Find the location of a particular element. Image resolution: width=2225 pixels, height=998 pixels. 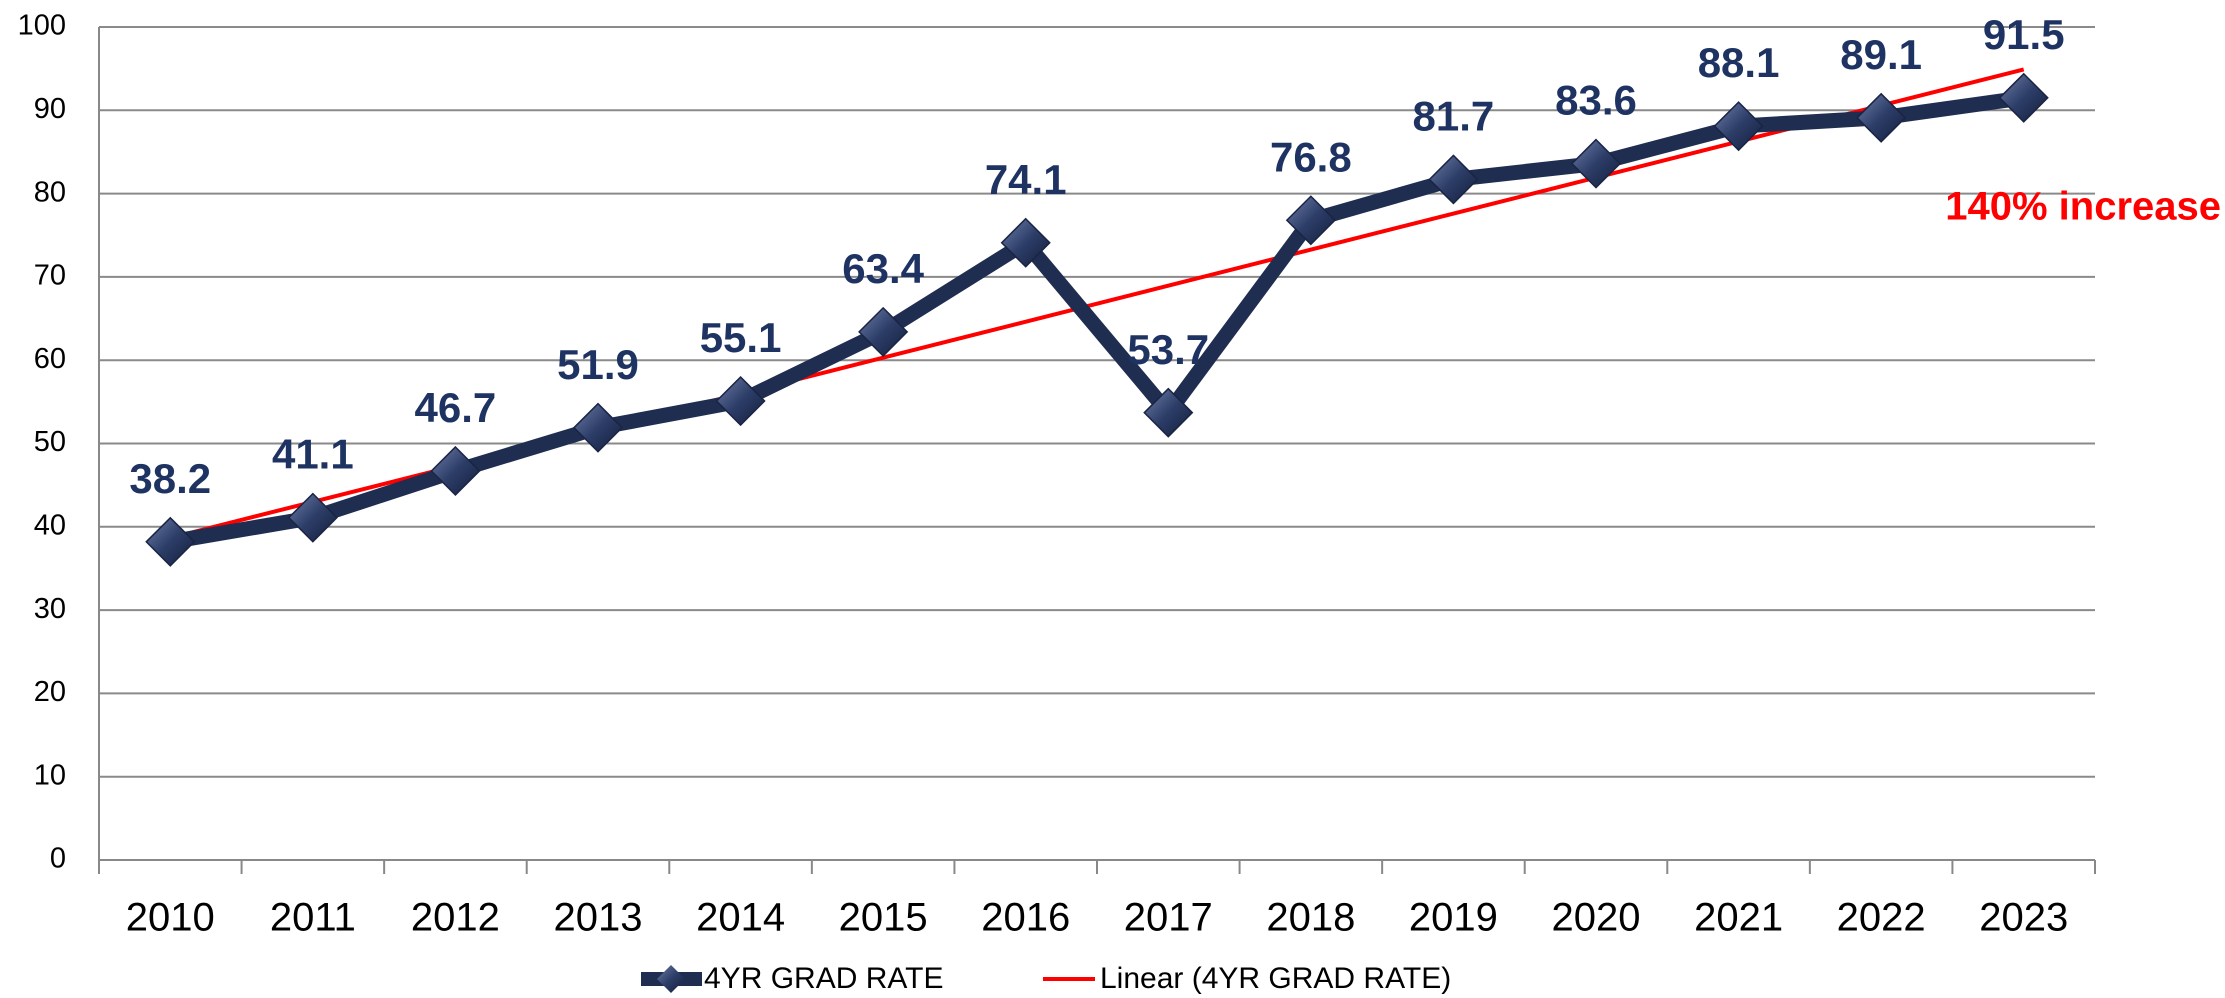

data-label: 38.2 is located at coordinates (170, 478).